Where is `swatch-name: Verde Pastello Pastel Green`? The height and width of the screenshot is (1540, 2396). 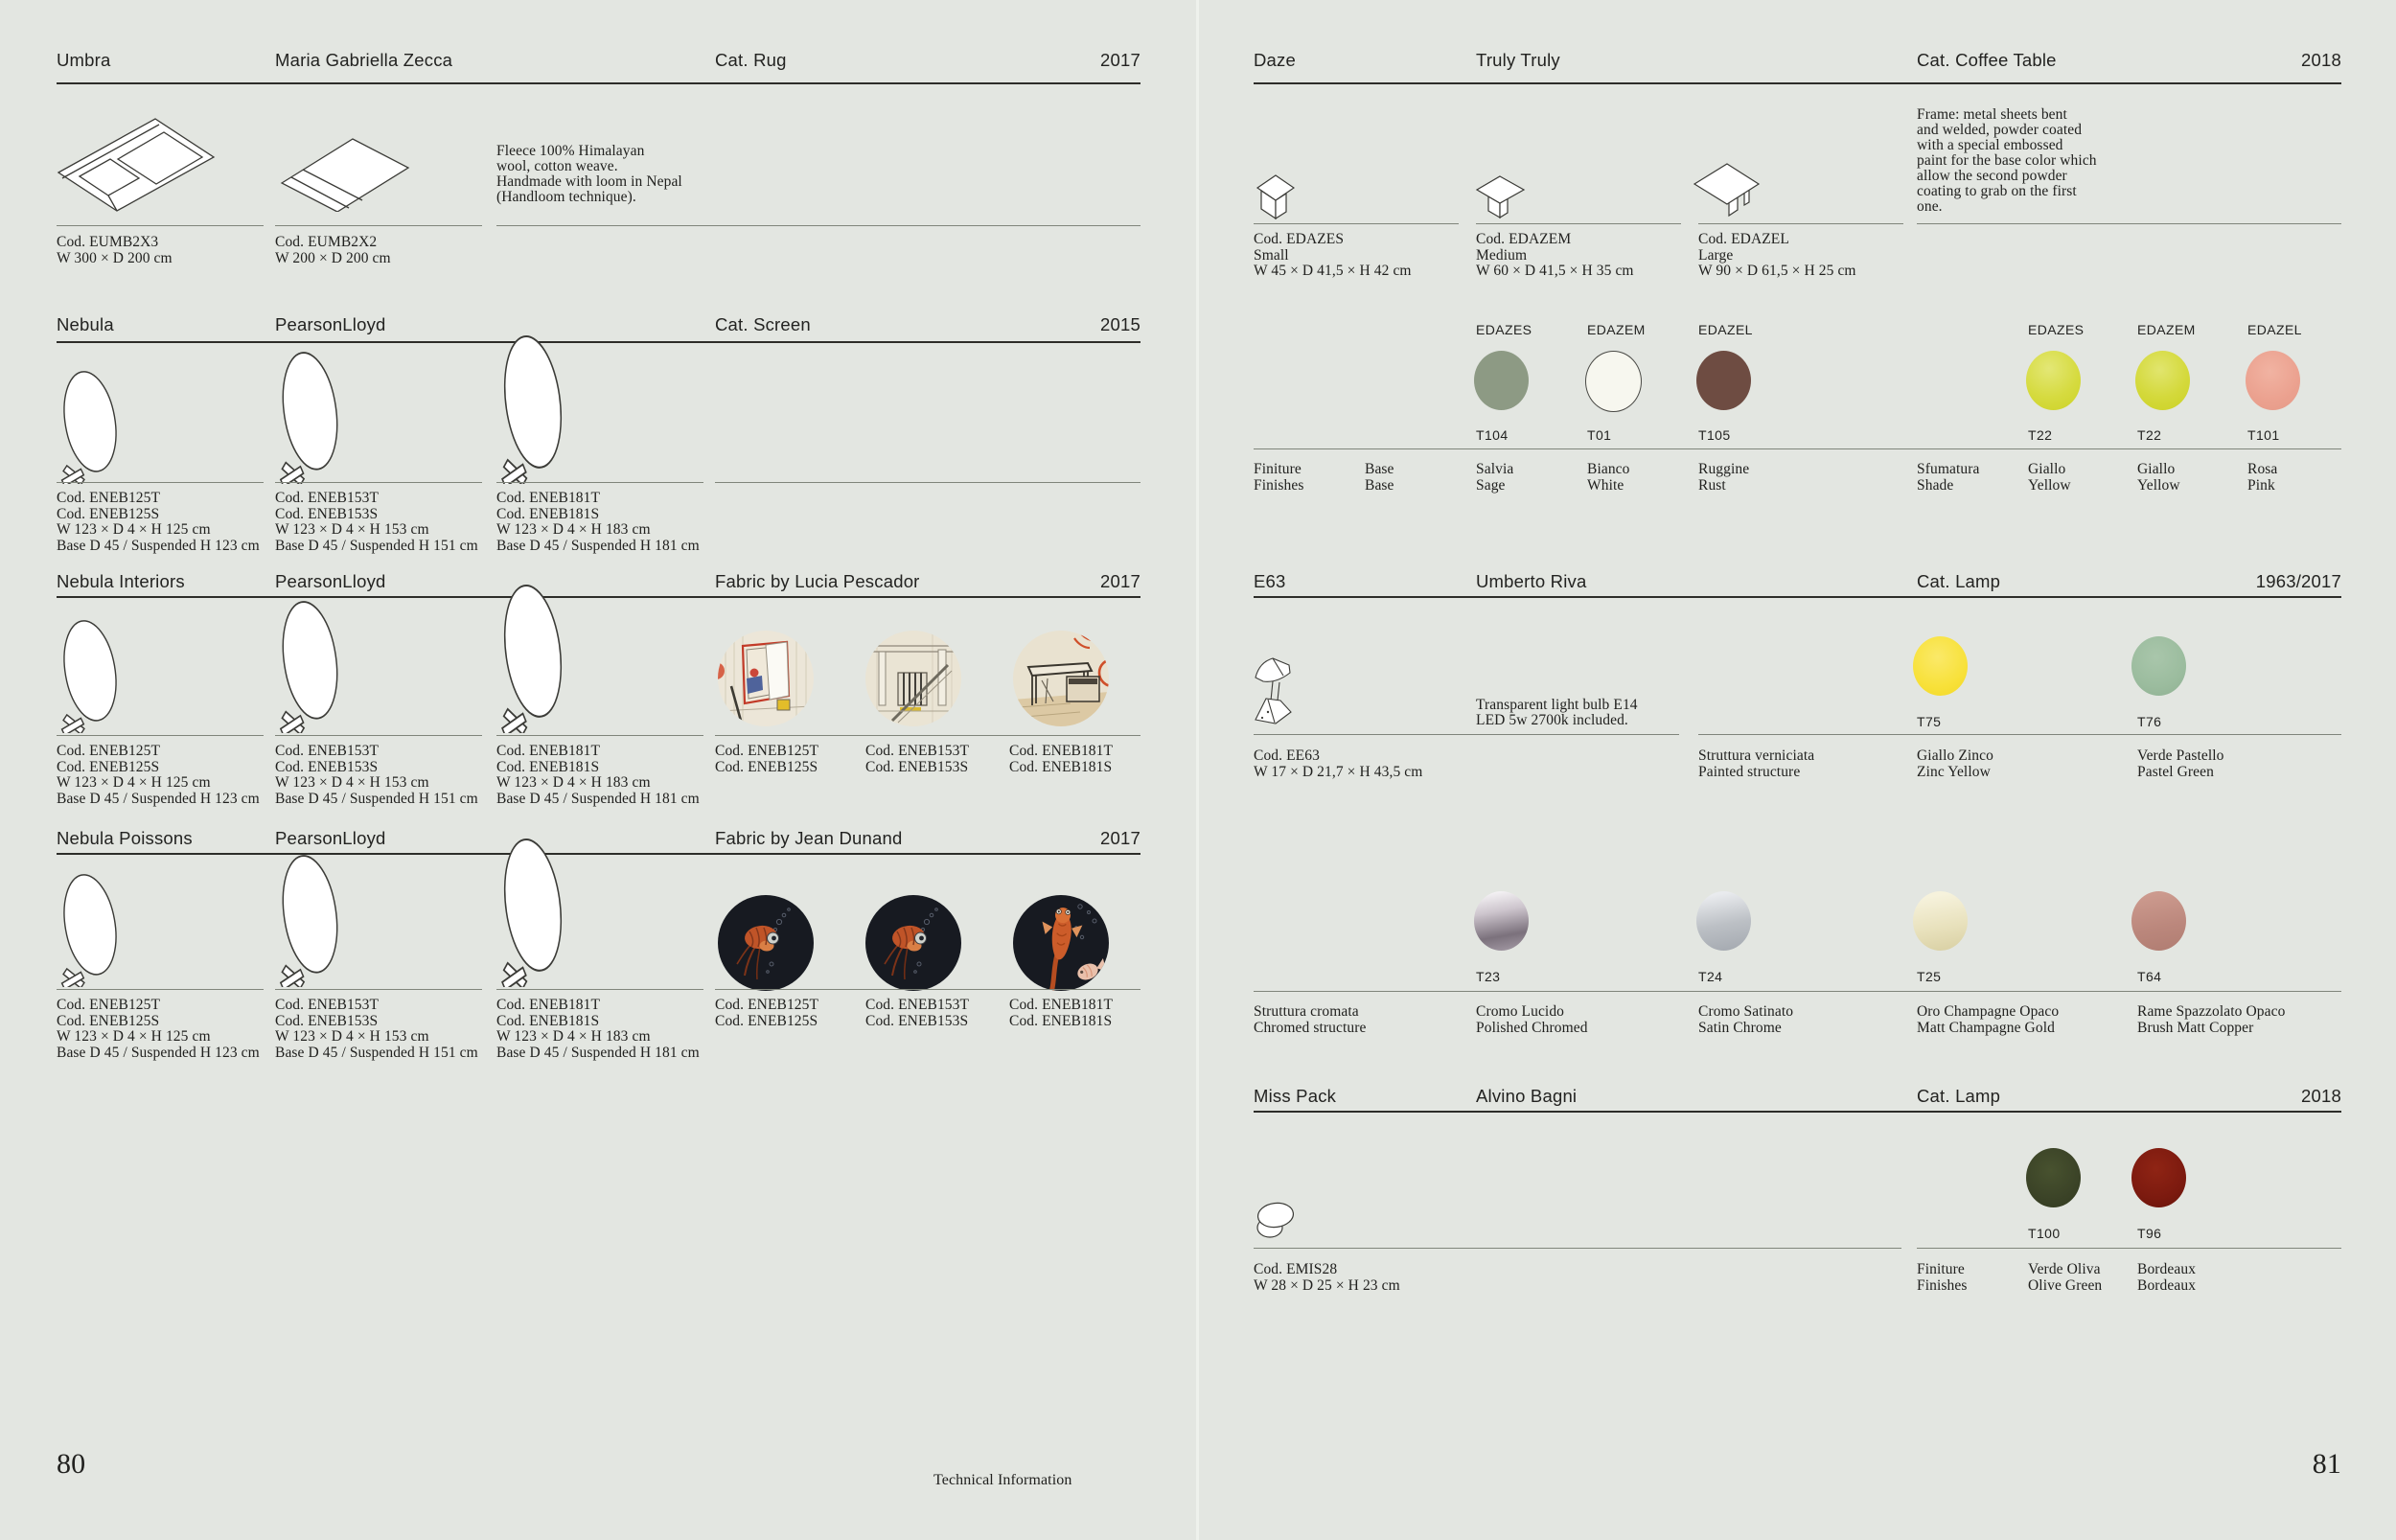
swatch-name: Verde Pastello Pastel Green is located at coordinates (2180, 763).